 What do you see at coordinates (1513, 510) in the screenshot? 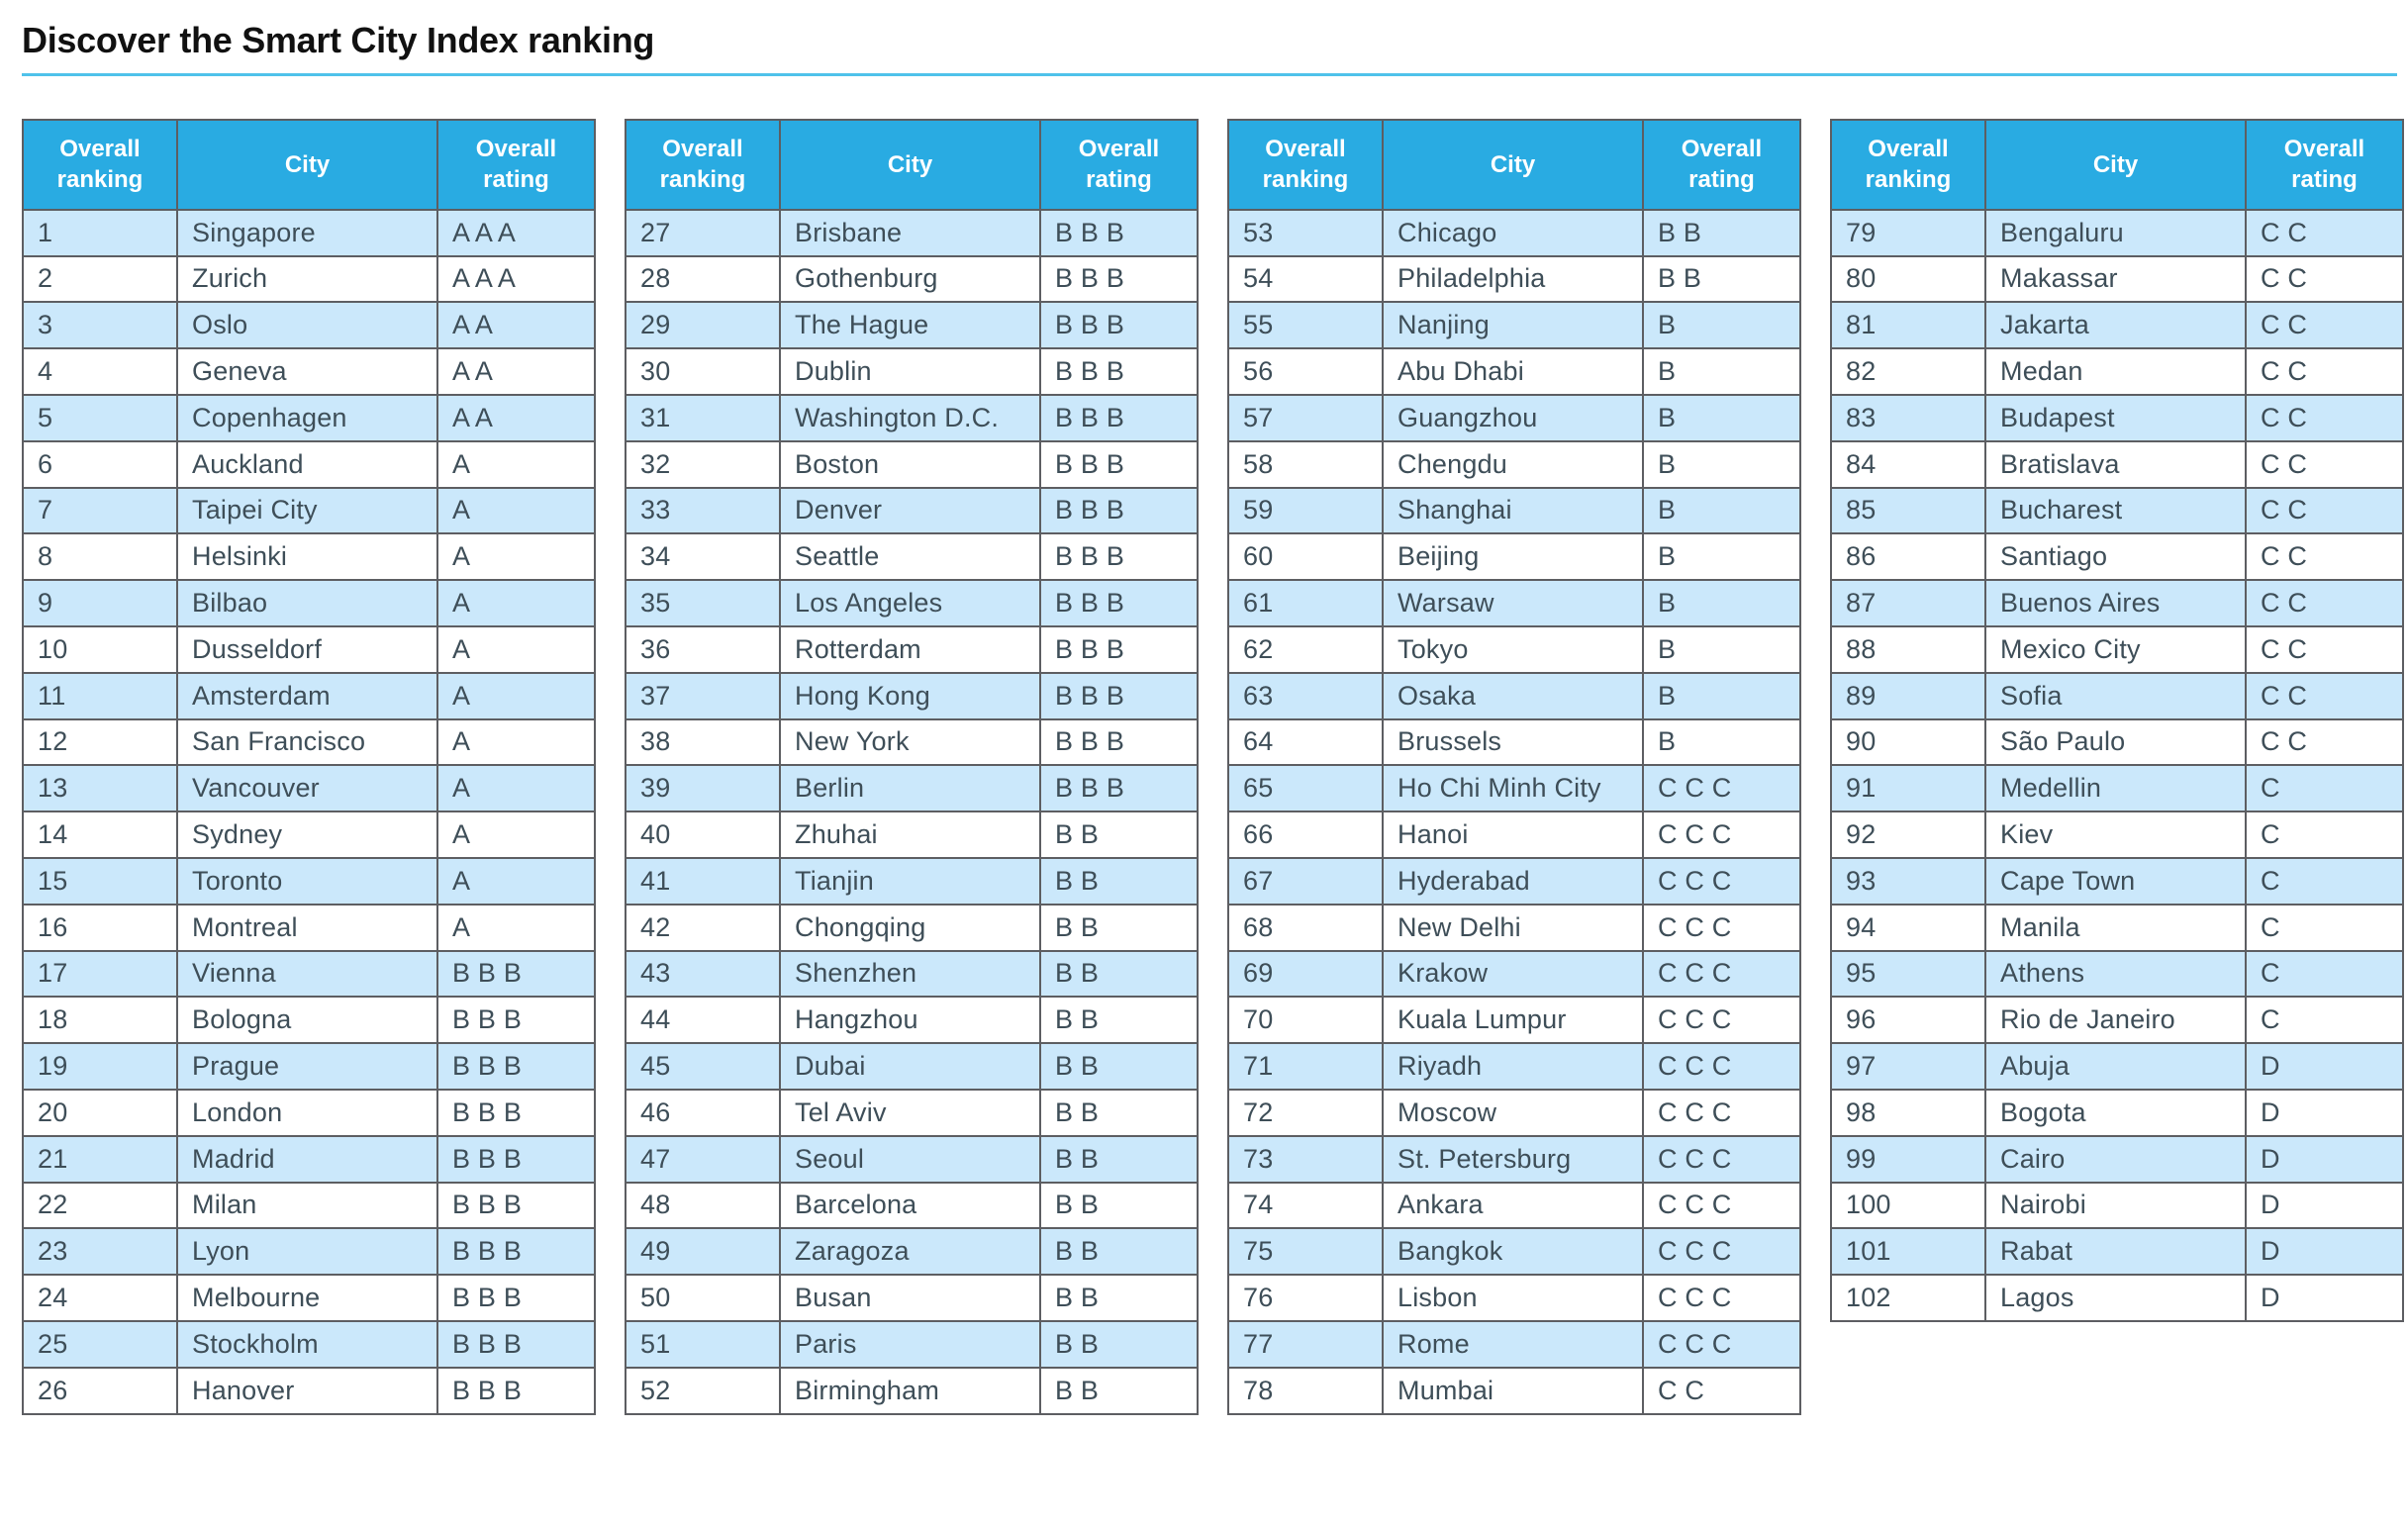
I see `city-cell: Shanghai` at bounding box center [1513, 510].